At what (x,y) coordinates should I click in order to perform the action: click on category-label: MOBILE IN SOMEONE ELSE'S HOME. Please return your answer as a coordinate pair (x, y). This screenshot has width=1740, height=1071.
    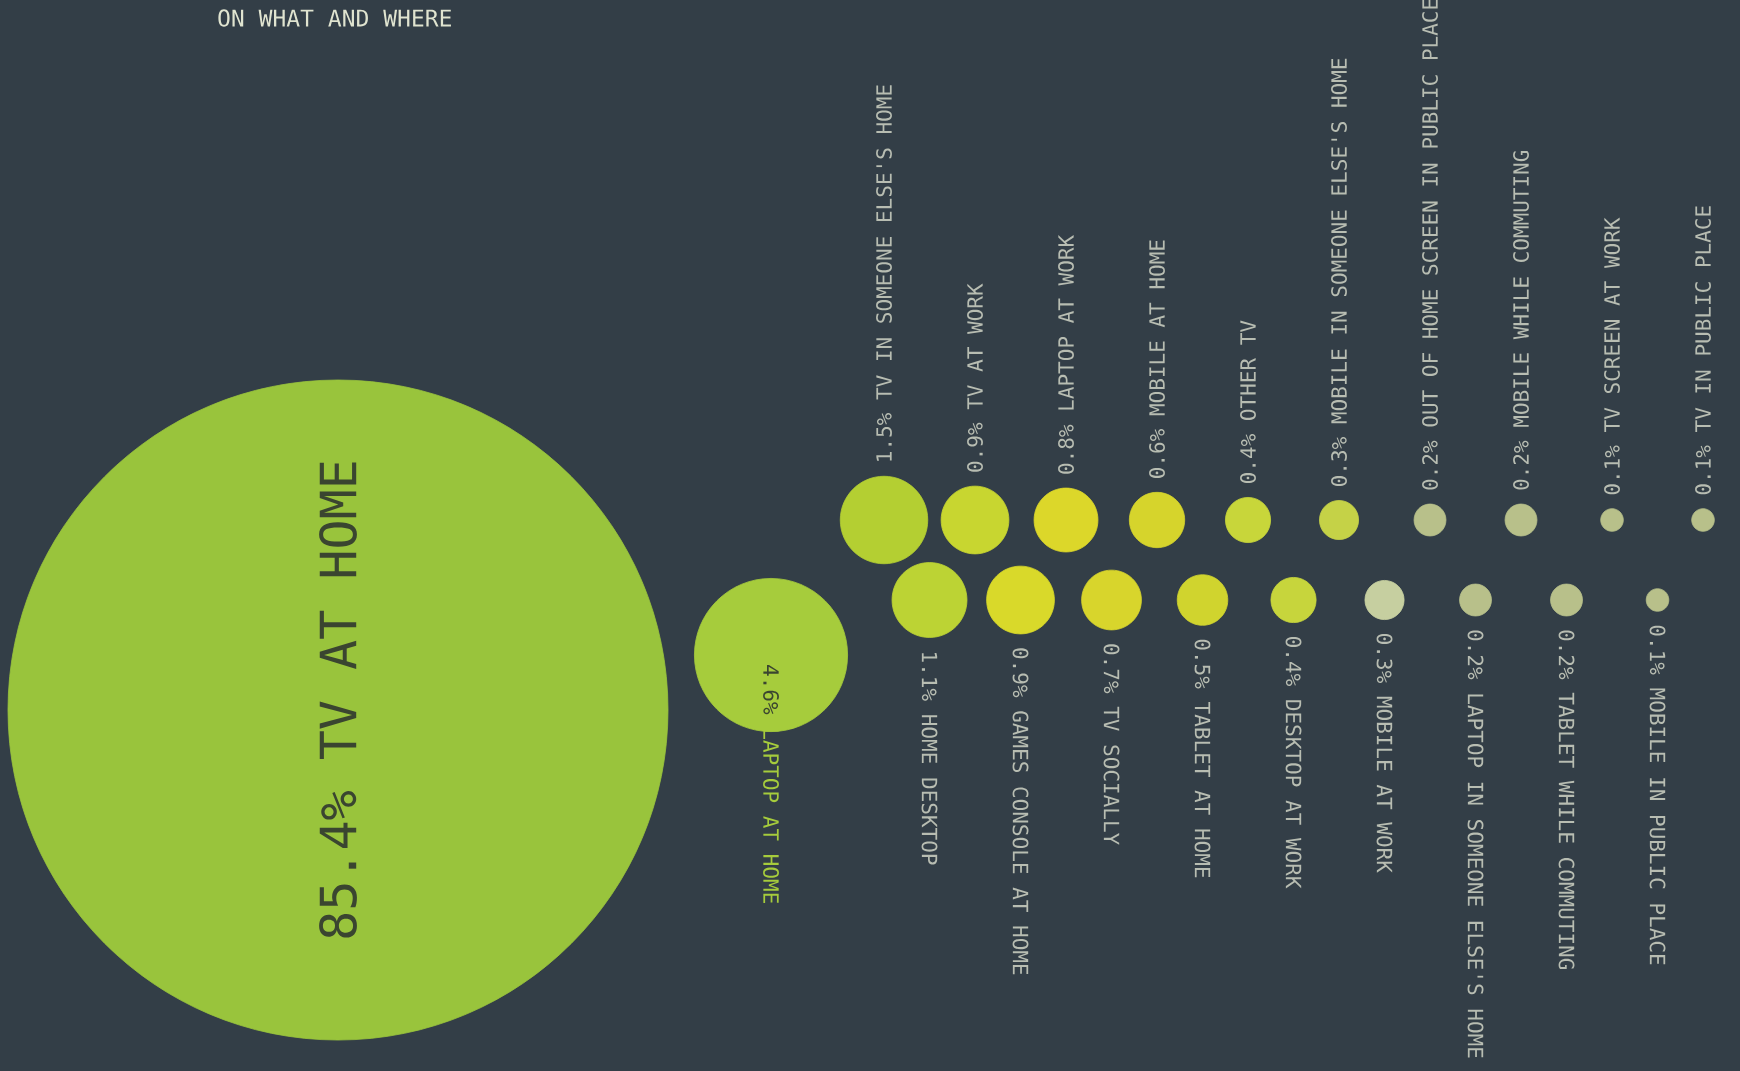
    Looking at the image, I should click on (1339, 241).